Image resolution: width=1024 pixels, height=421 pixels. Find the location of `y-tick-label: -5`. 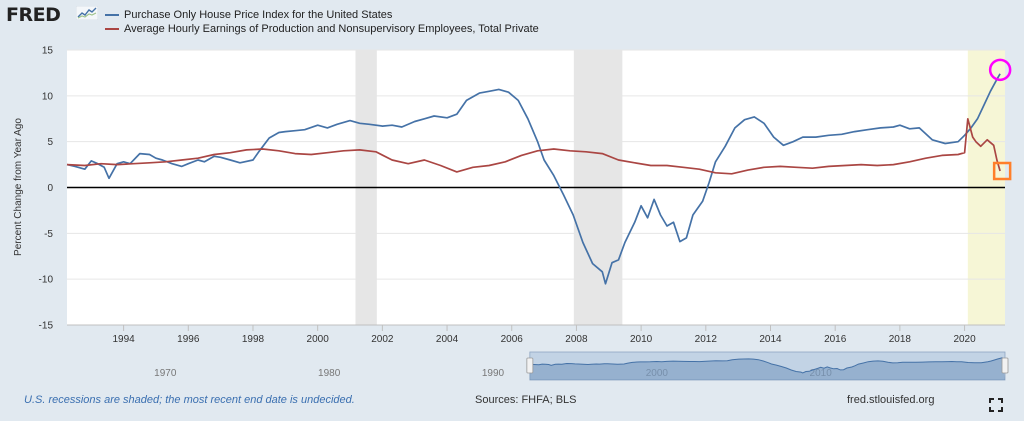

y-tick-label: -5 is located at coordinates (48, 234).